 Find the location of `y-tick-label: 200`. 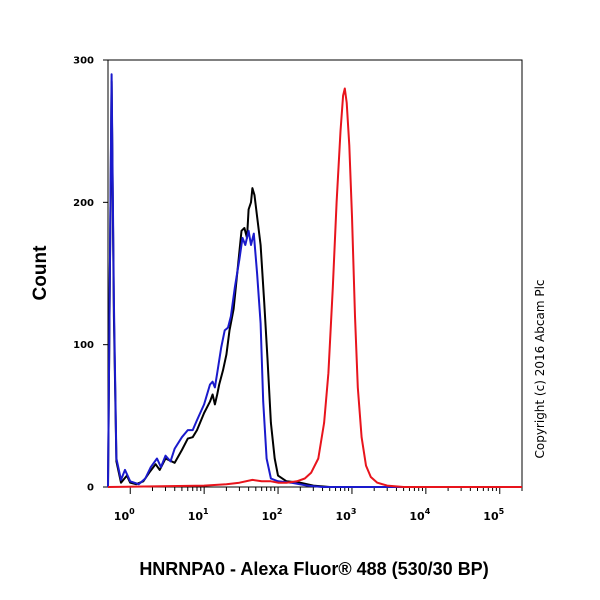

y-tick-label: 200 is located at coordinates (83, 203).